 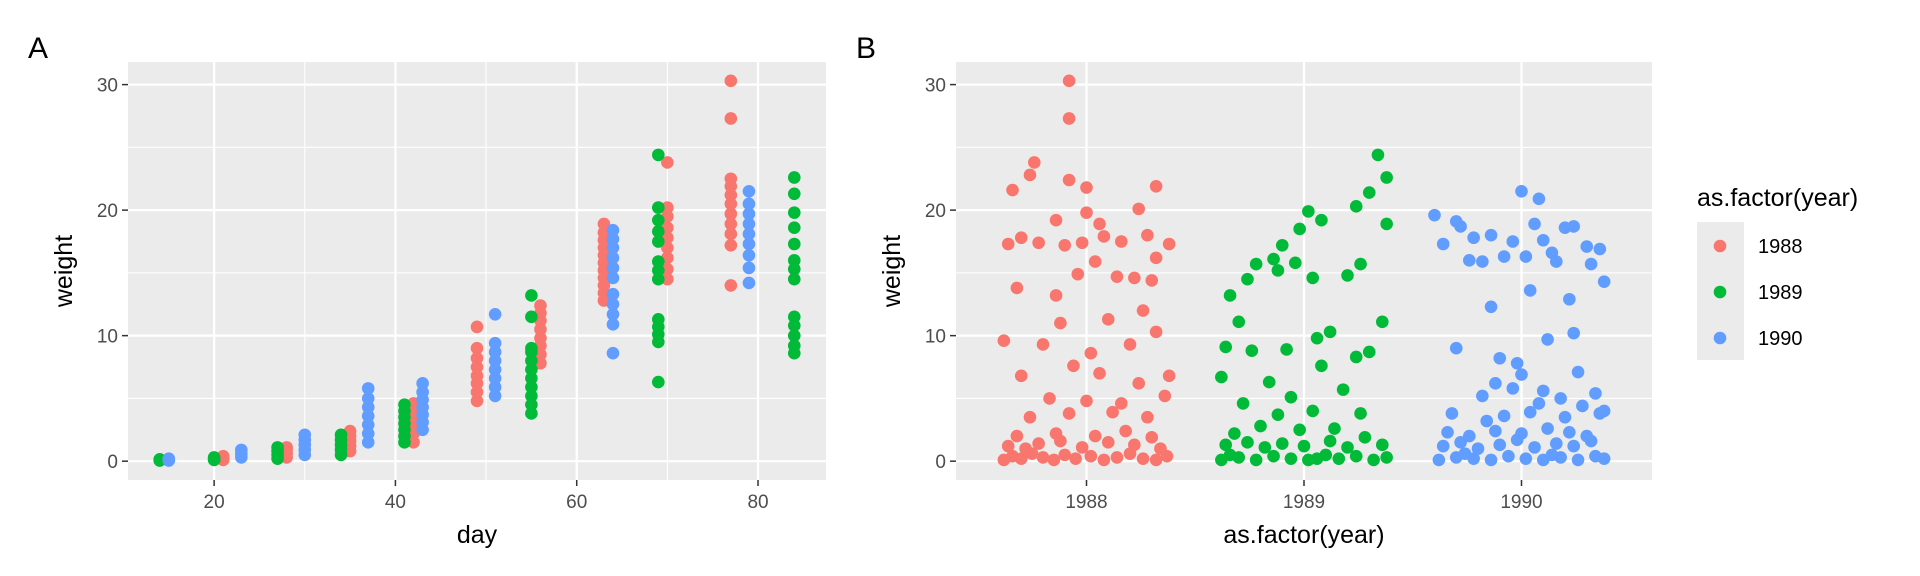 I want to click on legend-label-1989: 1989, so click(x=1780, y=293).